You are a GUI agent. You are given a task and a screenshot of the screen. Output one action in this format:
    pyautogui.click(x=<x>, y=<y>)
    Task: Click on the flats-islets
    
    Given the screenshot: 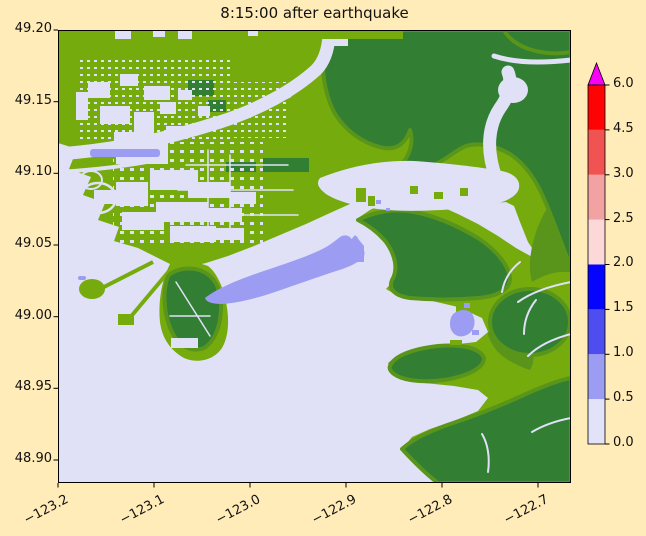 What is the action you would take?
    pyautogui.click(x=393, y=187)
    